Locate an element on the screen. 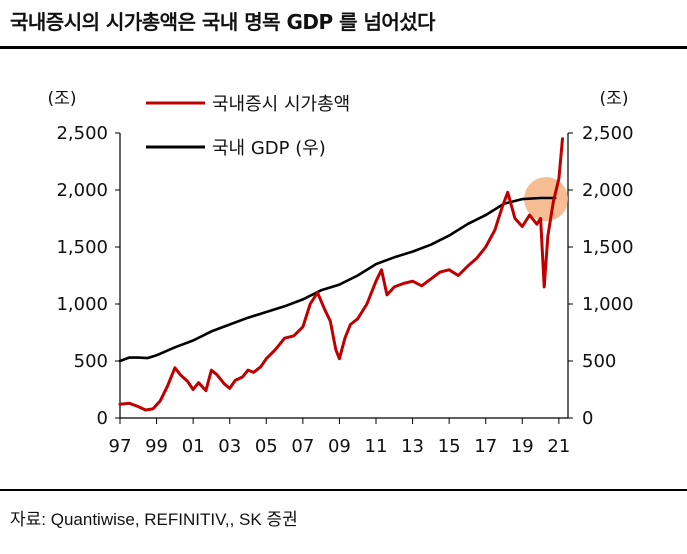 The image size is (687, 554). y-tick-label-right: 2,500 is located at coordinates (608, 133).